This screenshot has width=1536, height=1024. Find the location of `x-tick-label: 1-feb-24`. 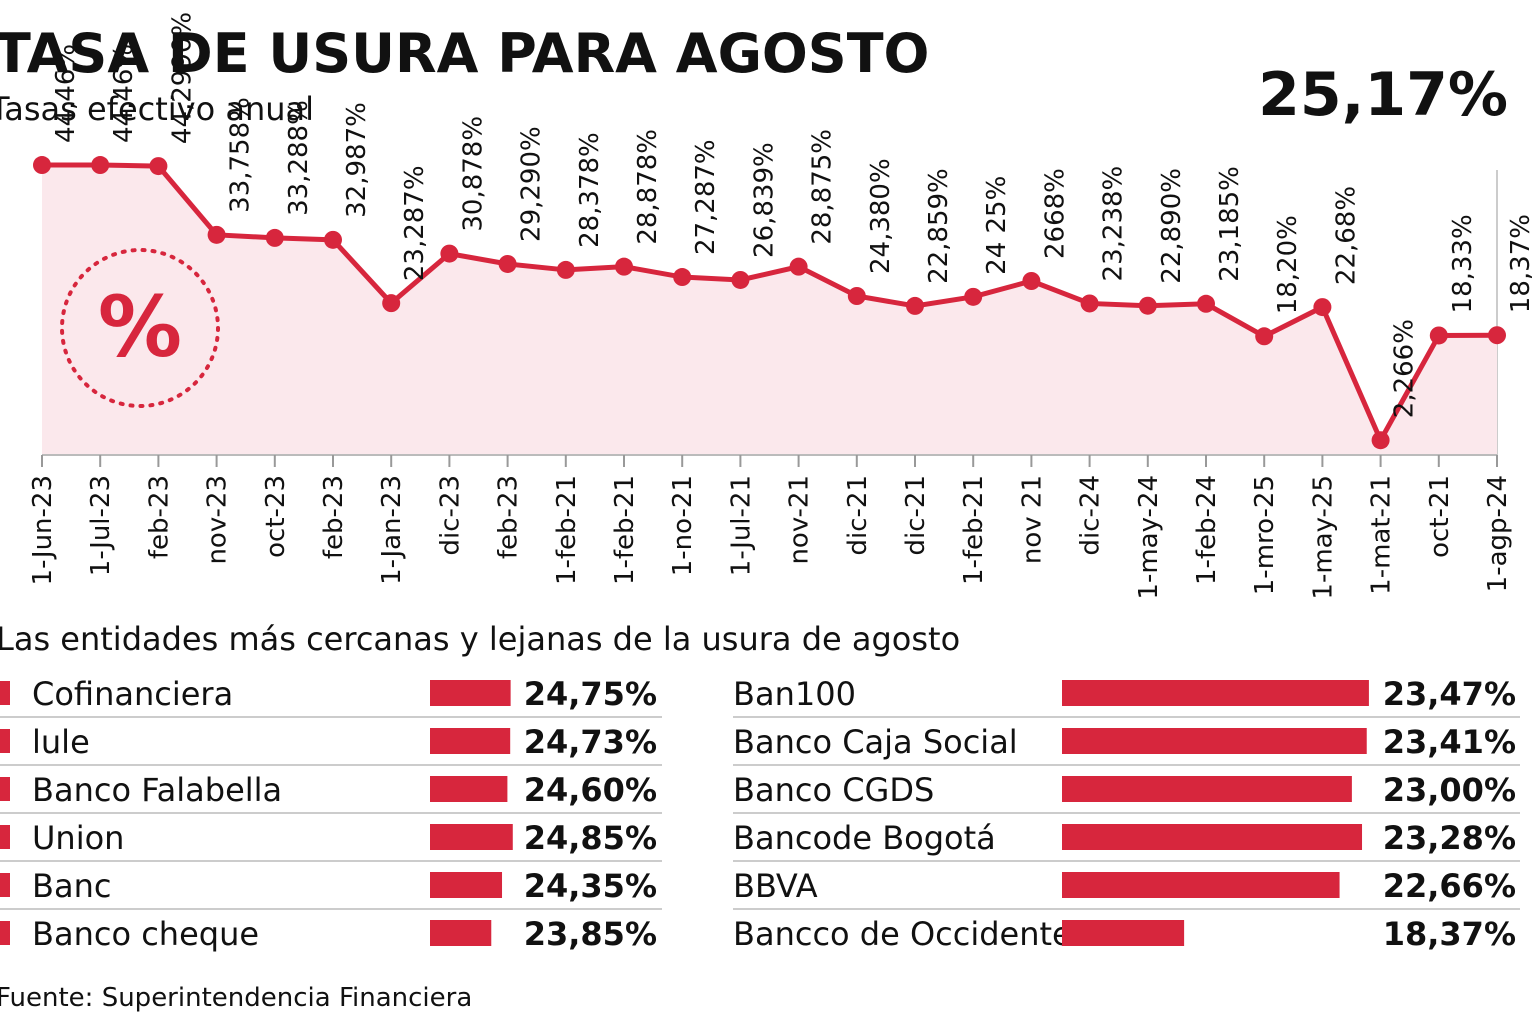

x-tick-label: 1-feb-24 is located at coordinates (1207, 530).